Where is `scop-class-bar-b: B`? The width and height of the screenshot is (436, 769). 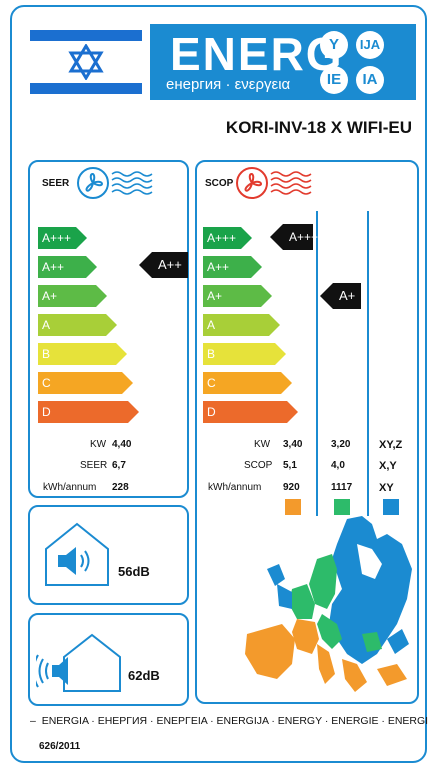 scop-class-bar-b: B is located at coordinates (244, 354).